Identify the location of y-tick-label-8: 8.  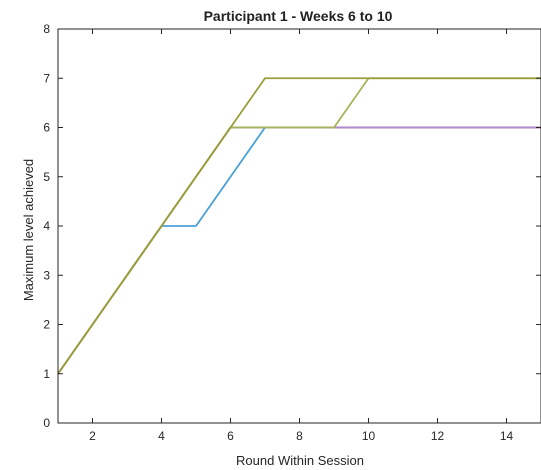
(46, 29).